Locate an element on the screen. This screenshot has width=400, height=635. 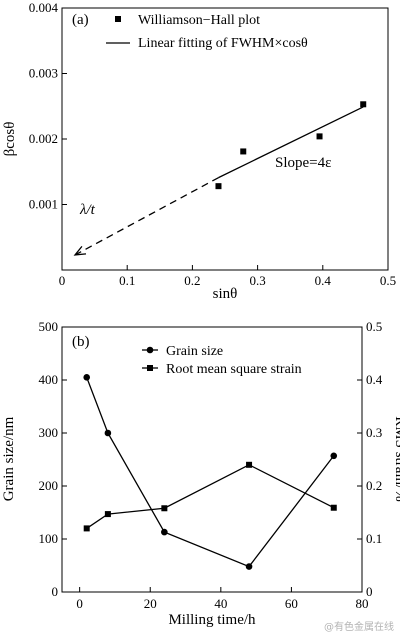
extrapolation-line is located at coordinates (146, 216).